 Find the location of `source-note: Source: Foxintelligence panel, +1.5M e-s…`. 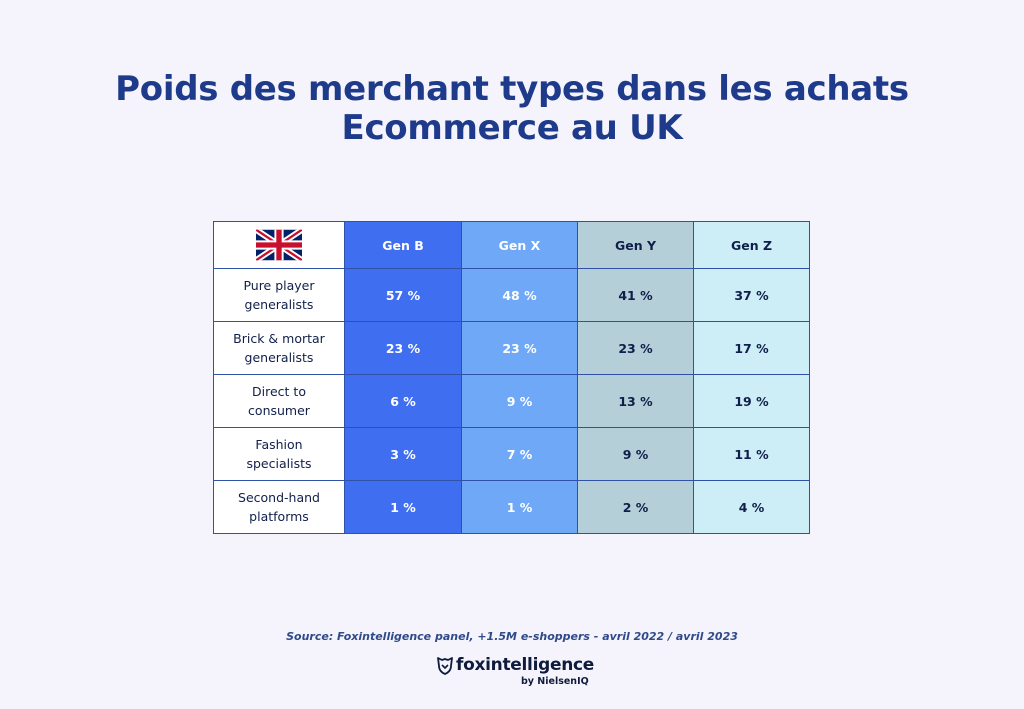

source-note: Source: Foxintelligence panel, +1.5M e-s… is located at coordinates (512, 636).